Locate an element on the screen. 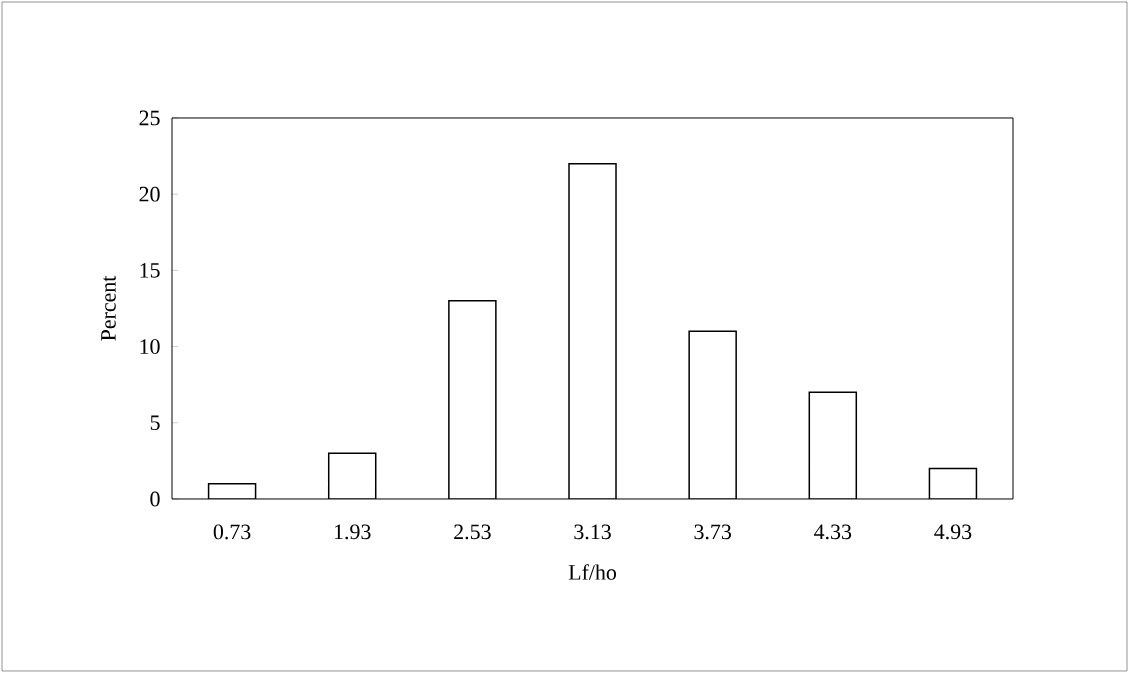 This screenshot has width=1129, height=673. x-tick-label: 4.93 is located at coordinates (953, 532).